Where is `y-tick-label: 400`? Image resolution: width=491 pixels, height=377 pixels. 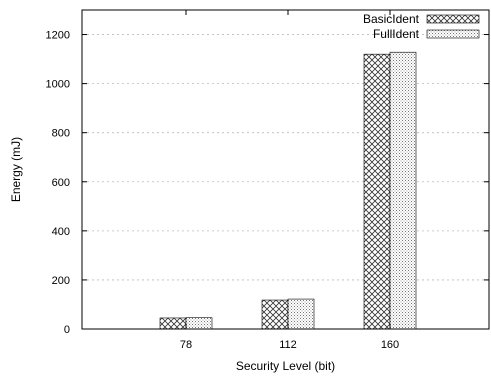
y-tick-label: 400 is located at coordinates (61, 232).